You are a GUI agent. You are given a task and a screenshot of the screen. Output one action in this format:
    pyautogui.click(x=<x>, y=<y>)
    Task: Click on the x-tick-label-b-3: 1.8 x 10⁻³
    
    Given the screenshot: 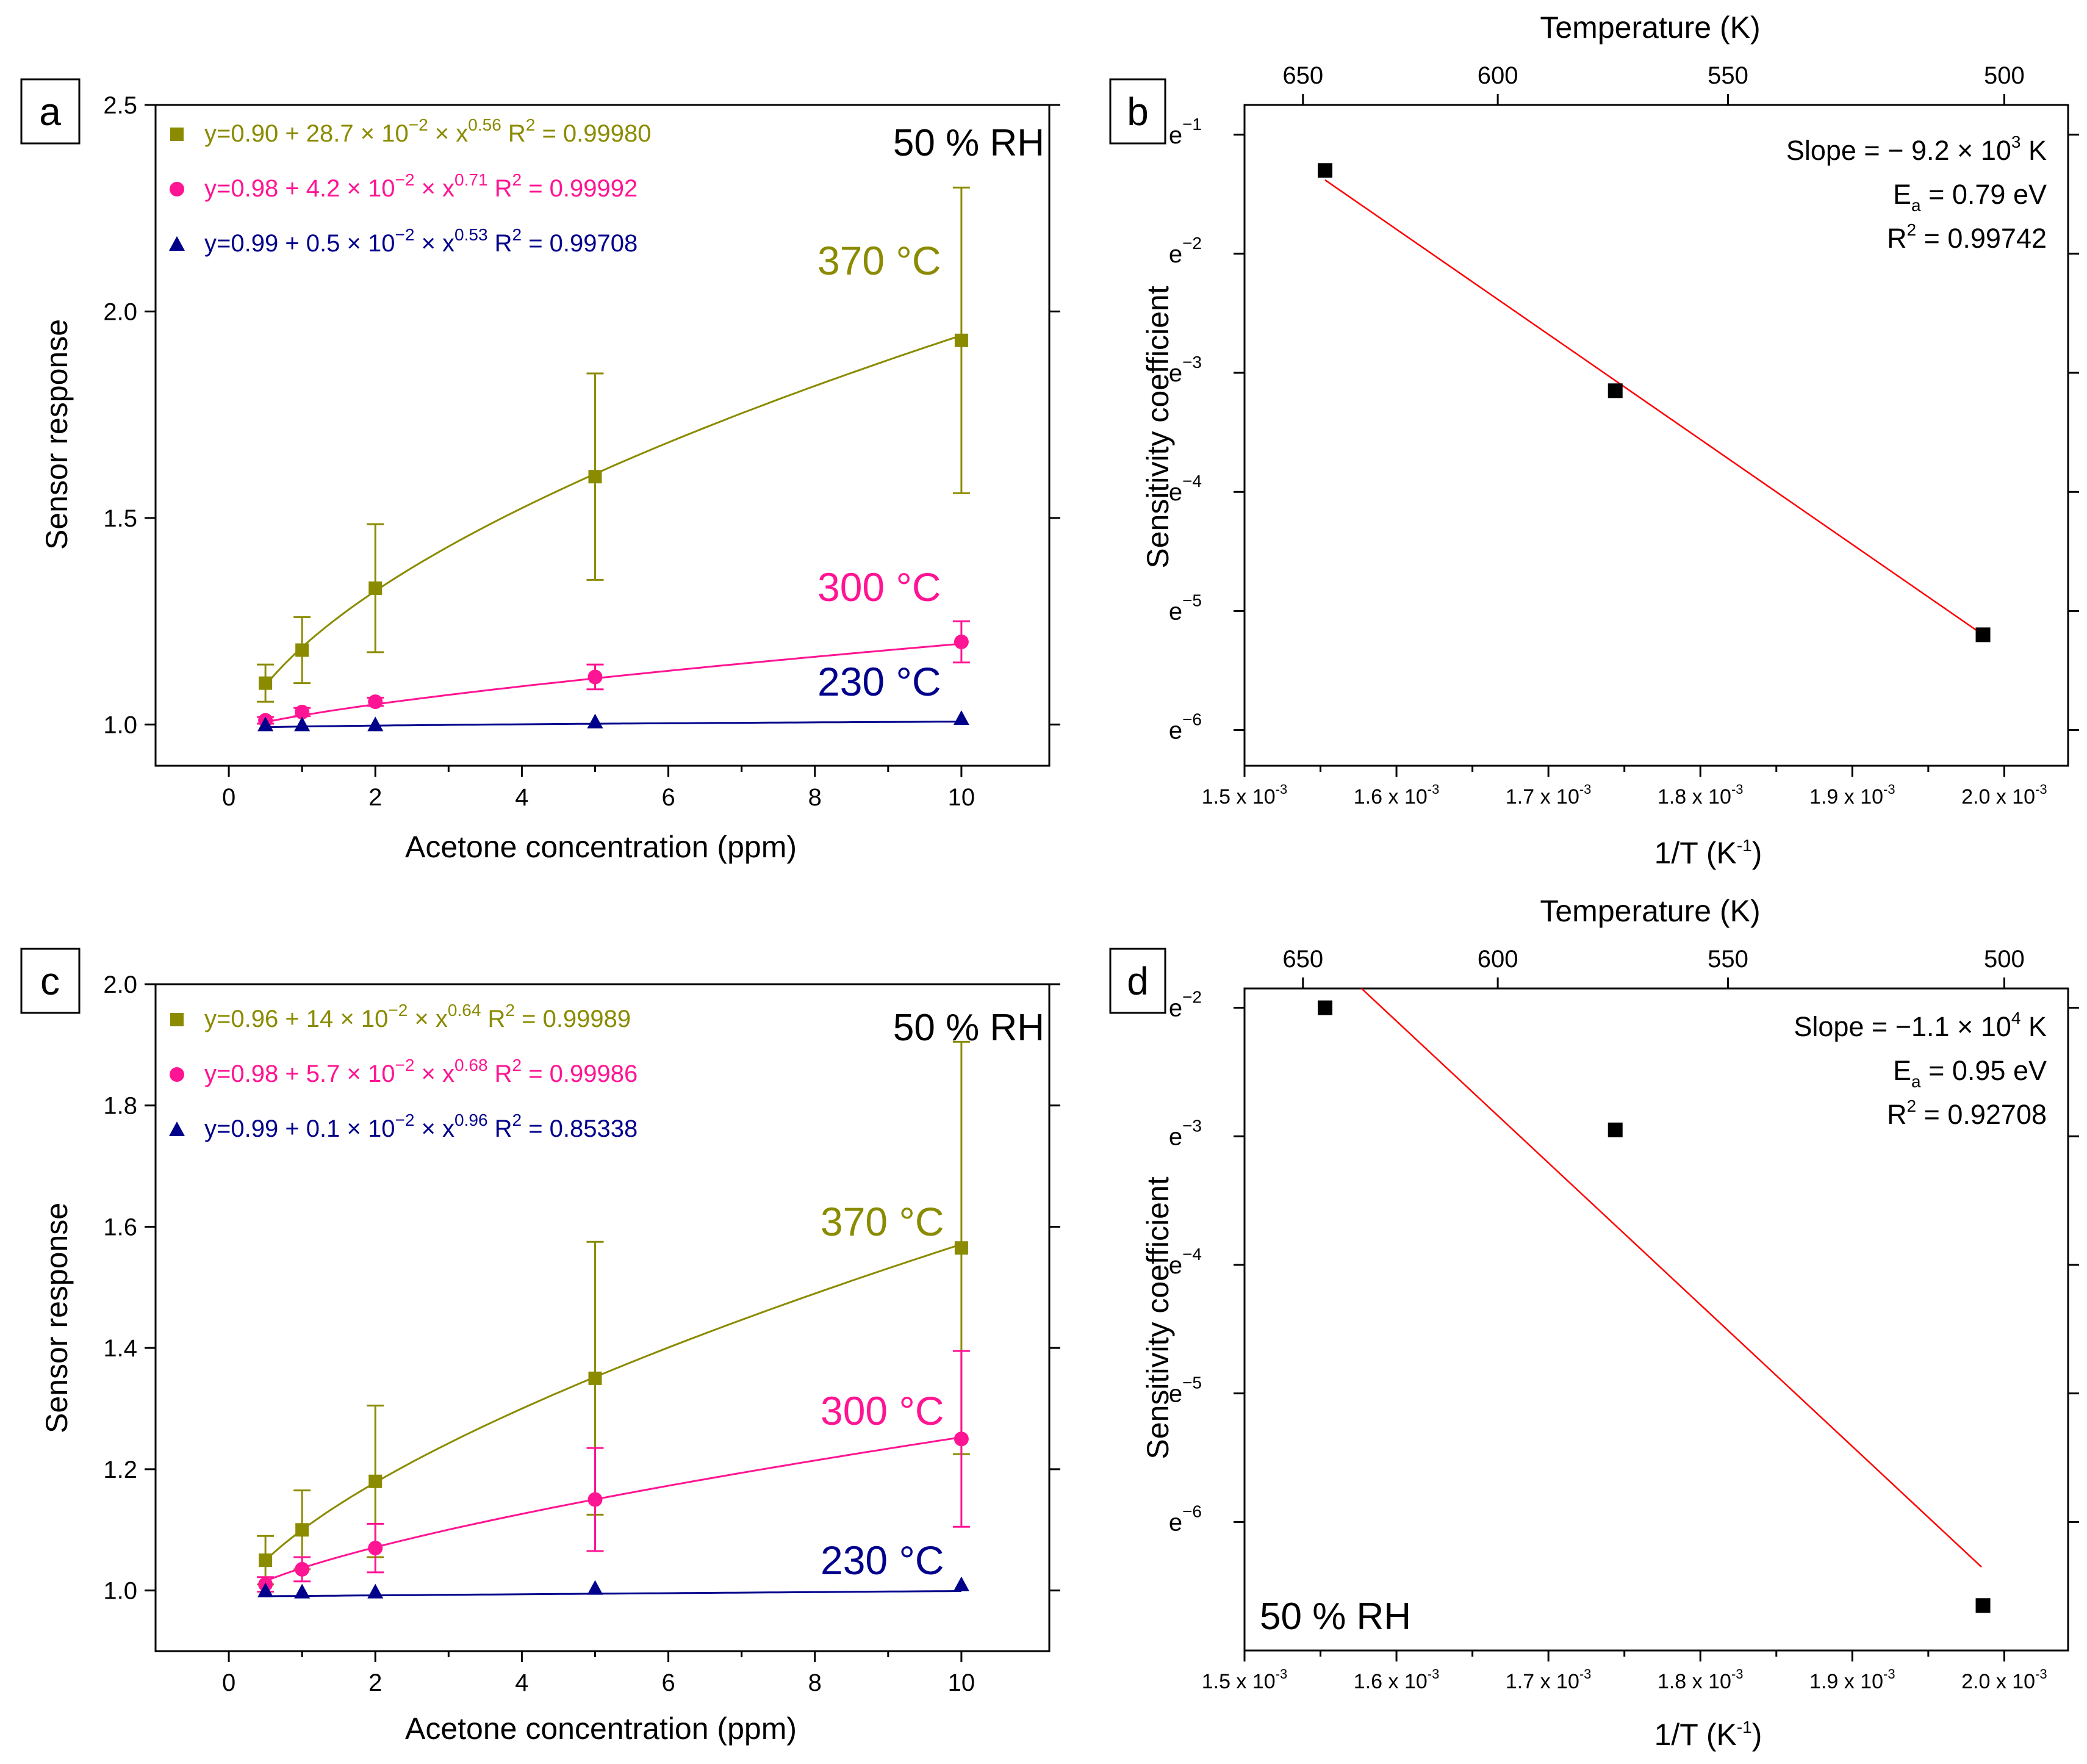 What is the action you would take?
    pyautogui.click(x=1701, y=795)
    